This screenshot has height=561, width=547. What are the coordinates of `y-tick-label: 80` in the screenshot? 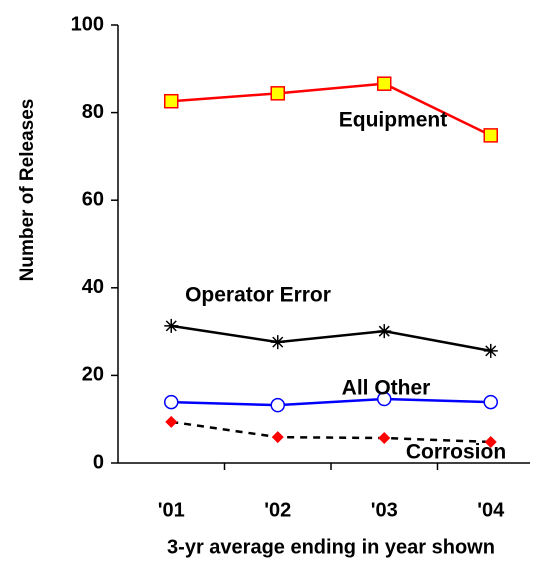 It's located at (93, 112).